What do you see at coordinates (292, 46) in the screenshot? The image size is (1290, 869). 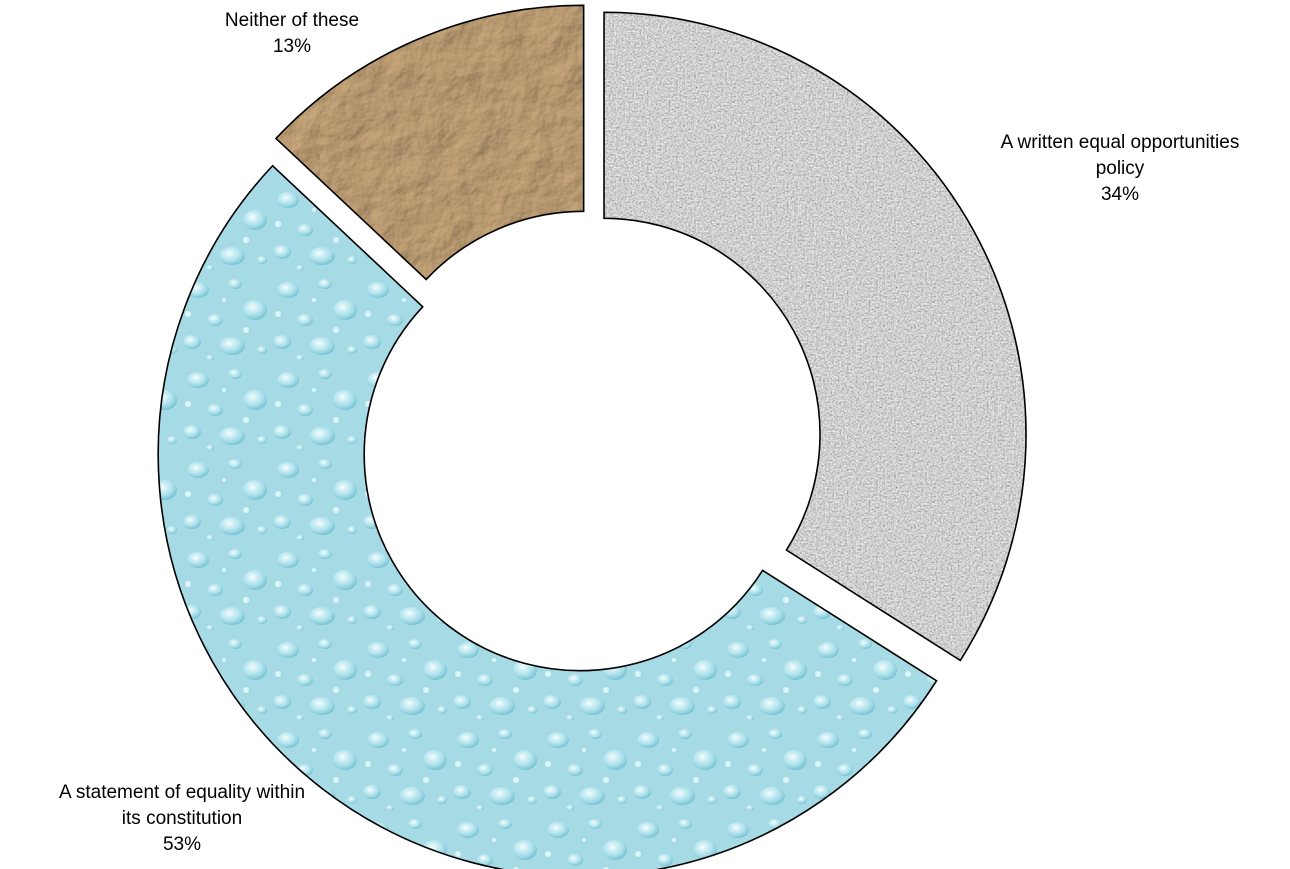 I see `slice-value-label: 13%` at bounding box center [292, 46].